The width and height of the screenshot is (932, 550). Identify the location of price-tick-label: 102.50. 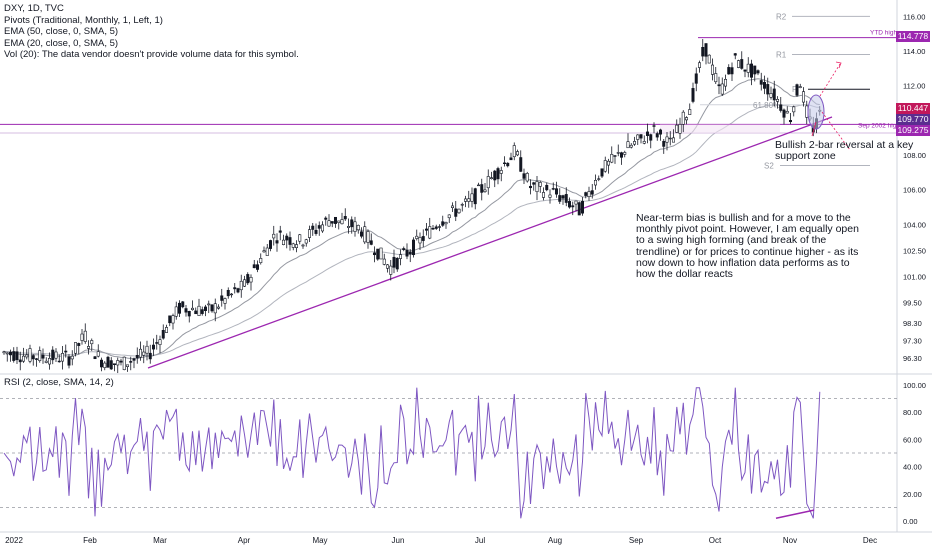
(914, 250).